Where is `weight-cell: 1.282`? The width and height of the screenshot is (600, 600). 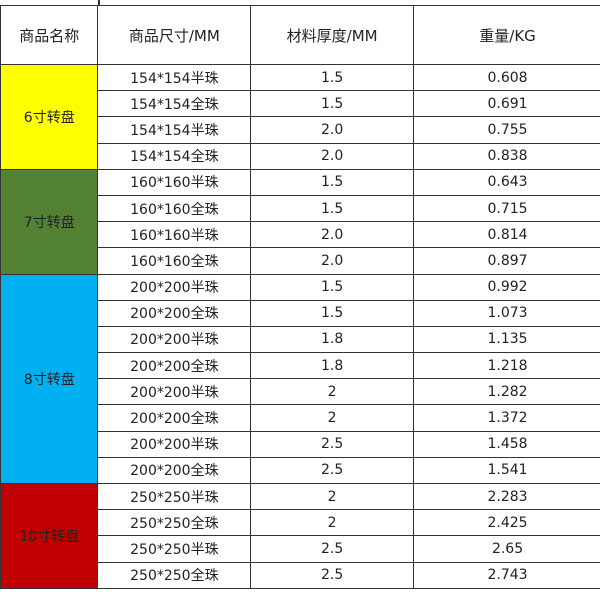 weight-cell: 1.282 is located at coordinates (506, 392).